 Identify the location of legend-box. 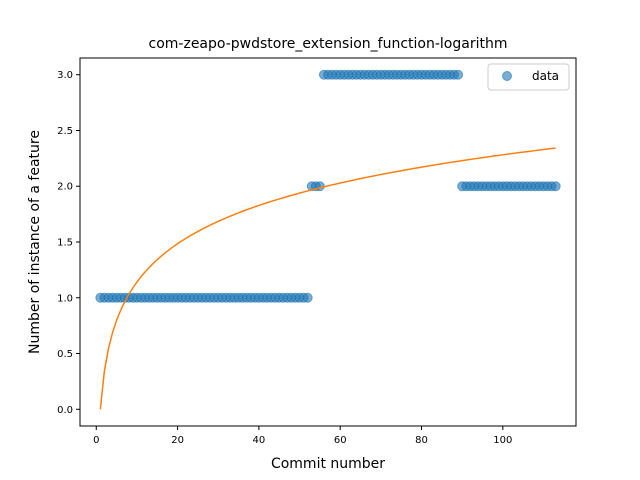
(528, 77).